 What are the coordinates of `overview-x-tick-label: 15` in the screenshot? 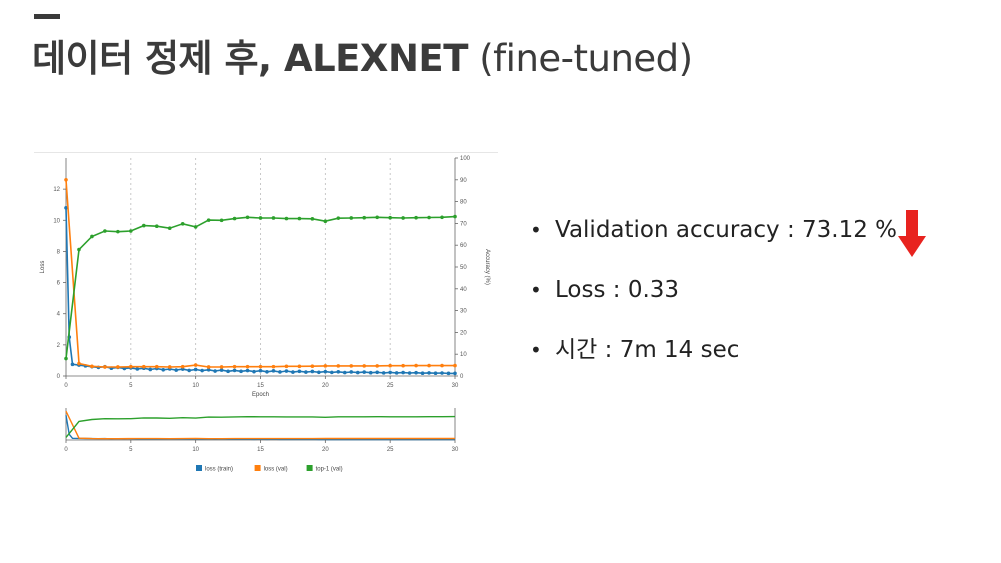 It's located at (260, 450).